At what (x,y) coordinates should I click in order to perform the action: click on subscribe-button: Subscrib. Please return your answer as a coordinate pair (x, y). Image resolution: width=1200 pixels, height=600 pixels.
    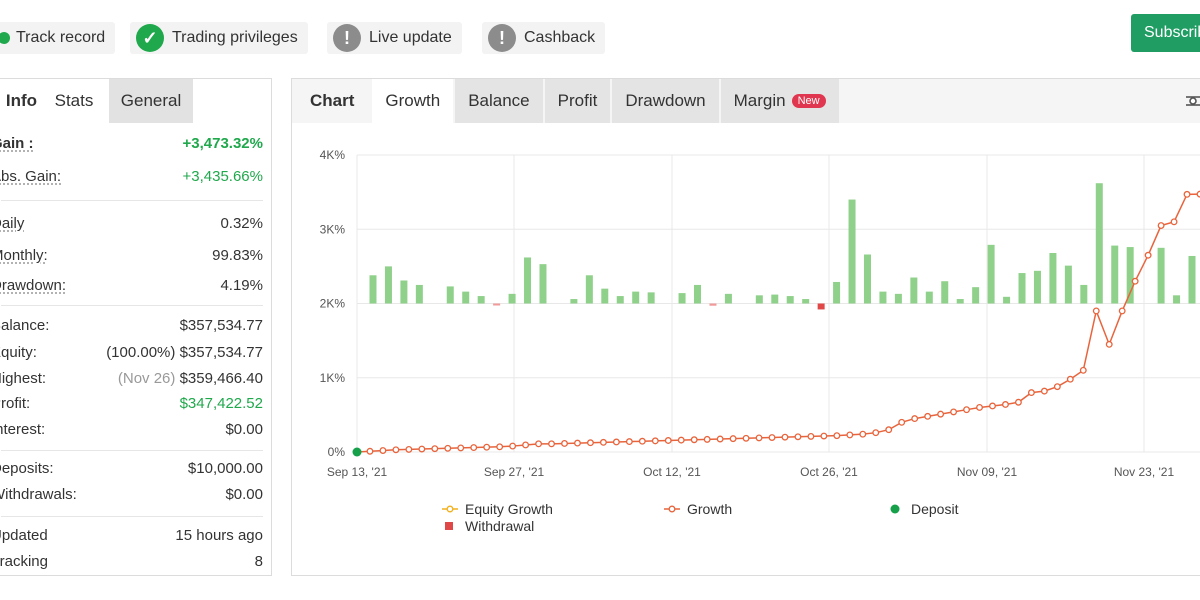
    Looking at the image, I should click on (1165, 33).